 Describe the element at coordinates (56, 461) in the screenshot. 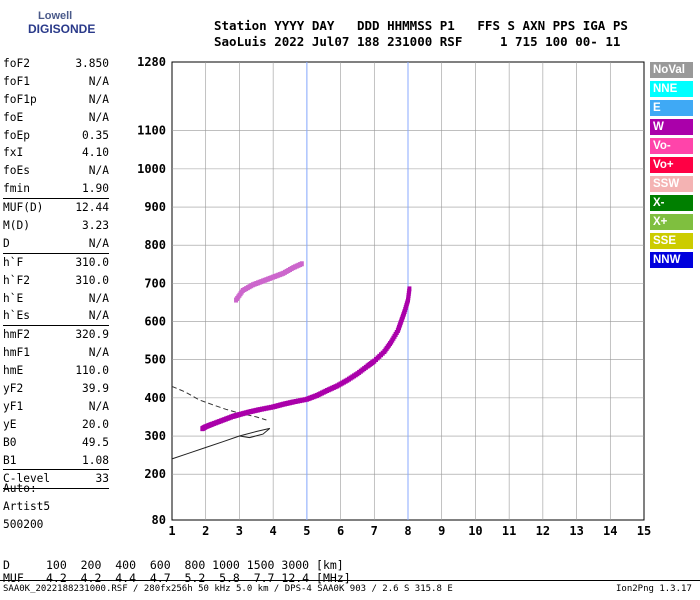

I see `param-row: B1 1.08` at that location.